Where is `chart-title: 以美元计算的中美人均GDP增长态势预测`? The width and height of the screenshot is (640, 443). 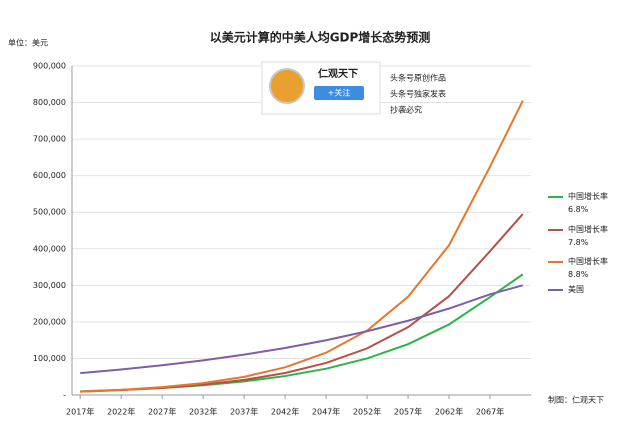 chart-title: 以美元计算的中美人均GDP增长态势预测 is located at coordinates (320, 37).